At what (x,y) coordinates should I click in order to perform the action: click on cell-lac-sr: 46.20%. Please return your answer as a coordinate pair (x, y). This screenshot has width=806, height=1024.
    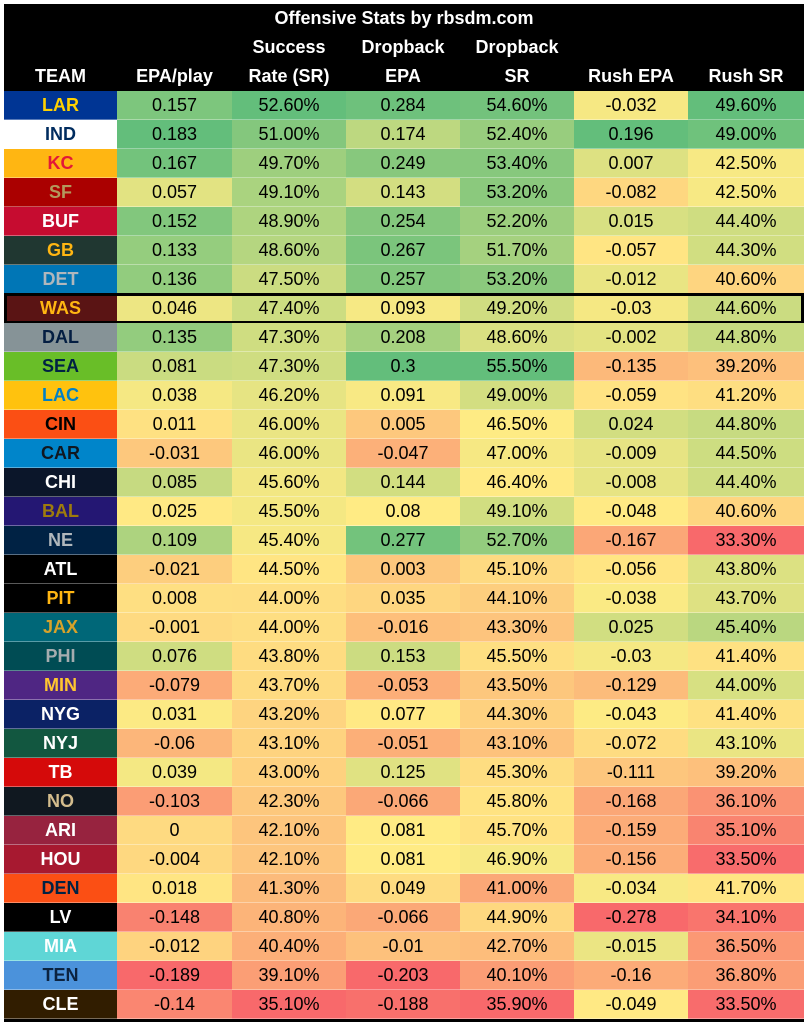
    Looking at the image, I should click on (289, 395).